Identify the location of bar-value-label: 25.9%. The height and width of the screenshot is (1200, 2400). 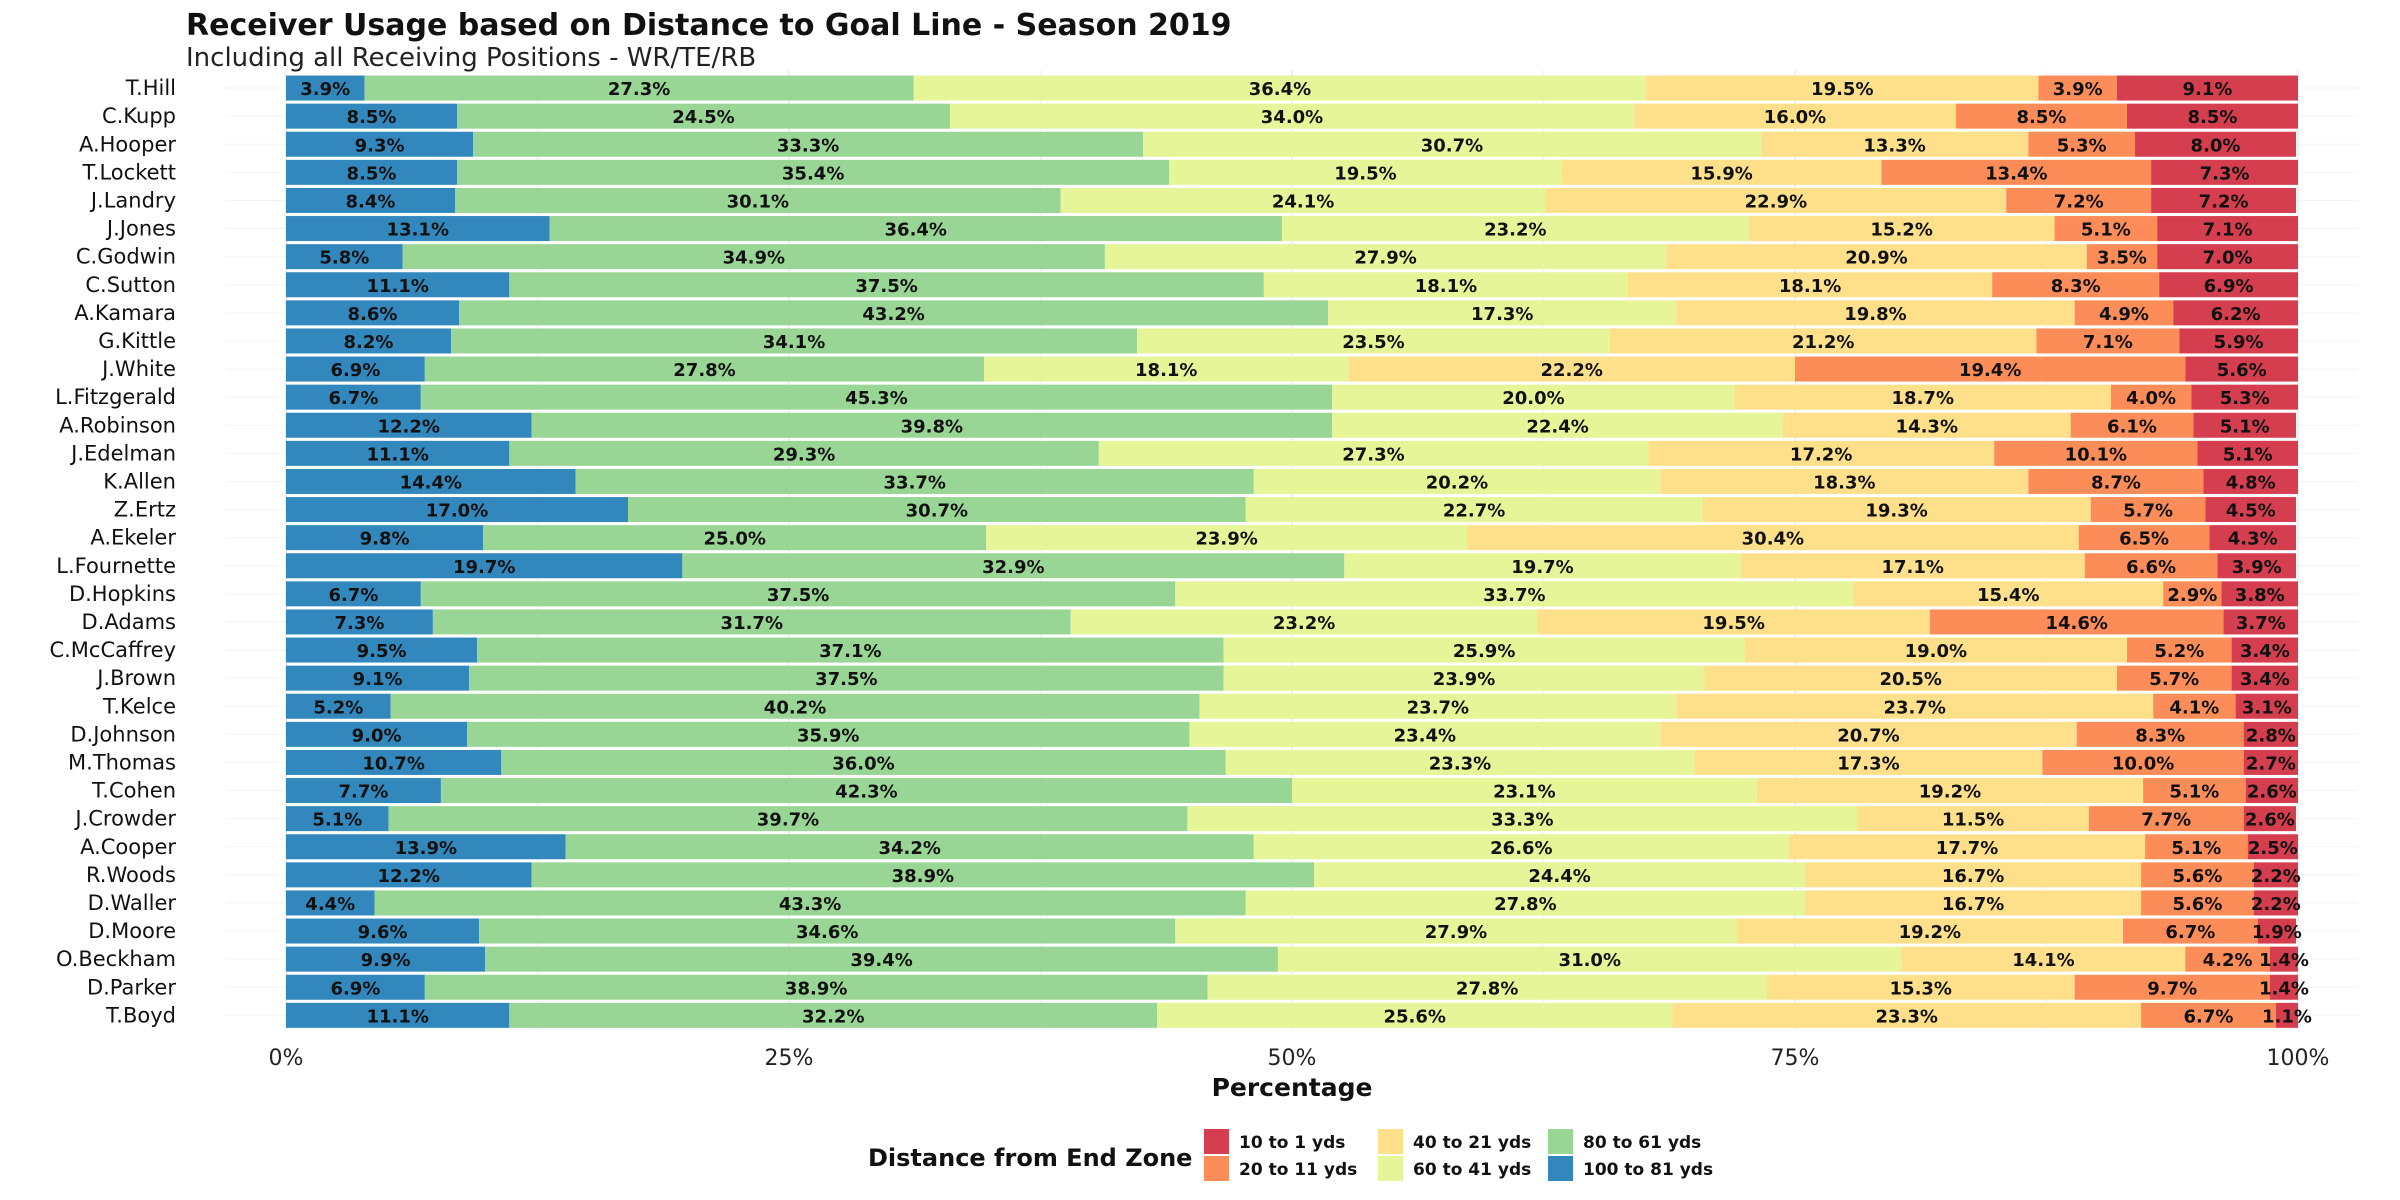
(1484, 651).